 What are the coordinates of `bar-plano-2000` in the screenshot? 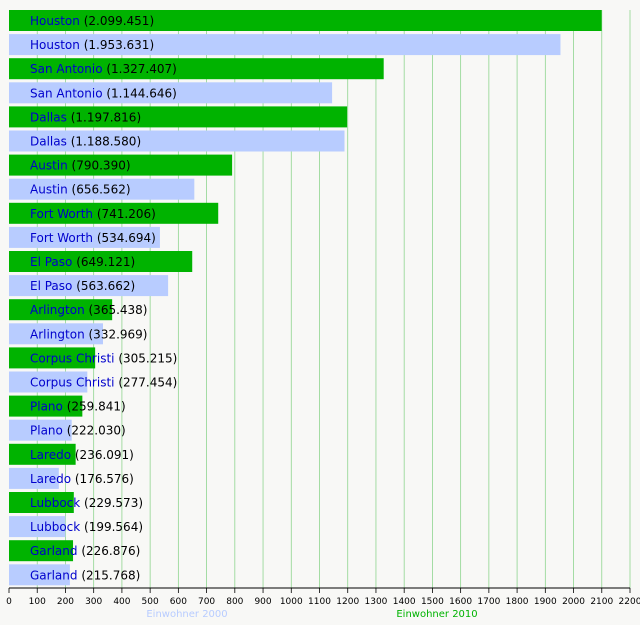 It's located at (40, 430).